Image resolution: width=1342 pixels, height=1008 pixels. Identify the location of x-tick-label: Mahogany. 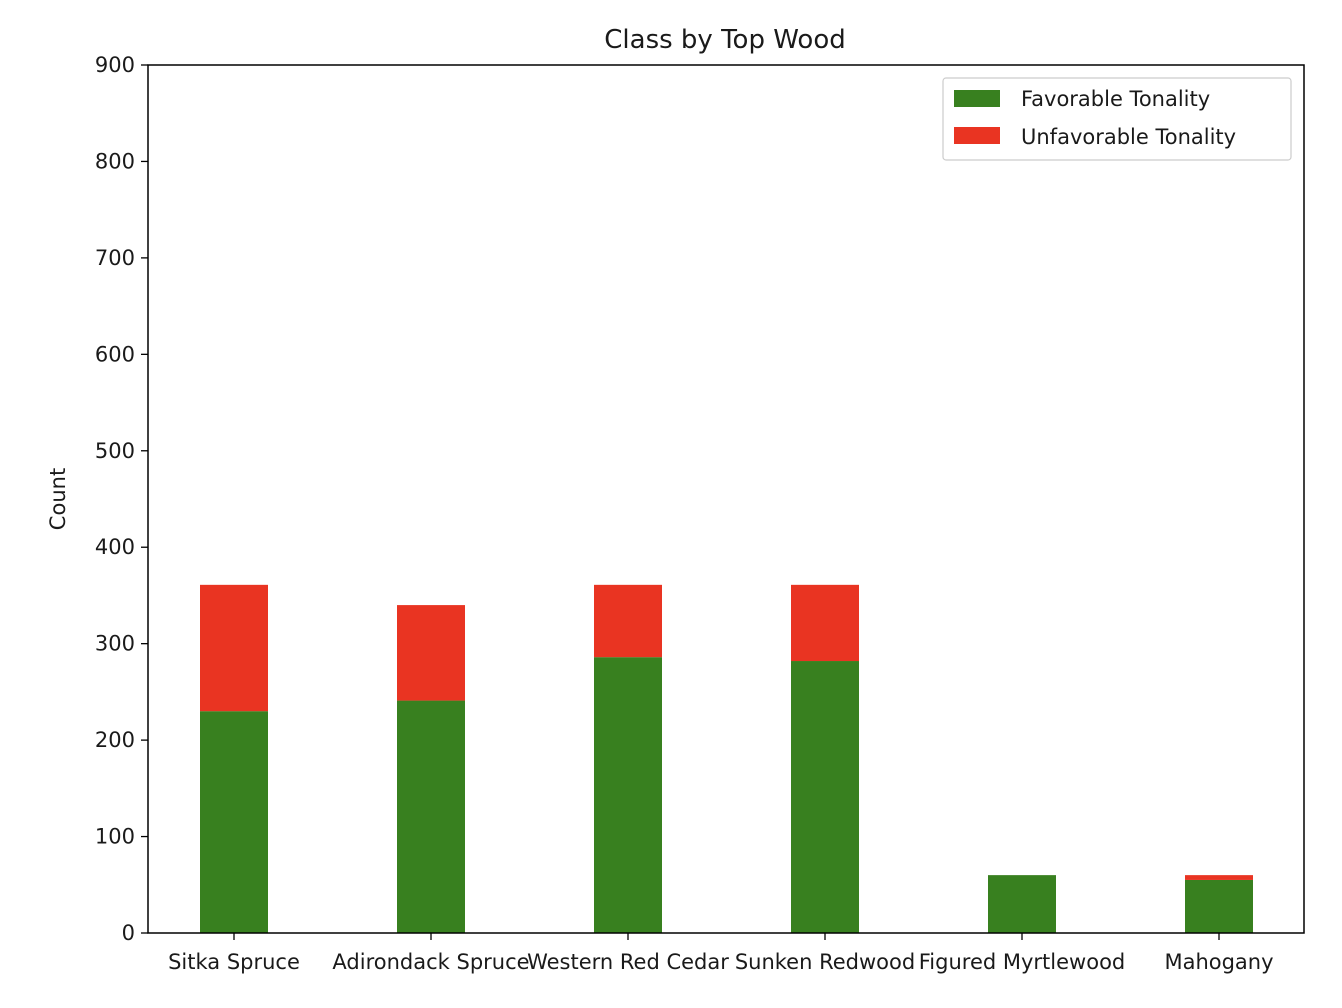
(1218, 962).